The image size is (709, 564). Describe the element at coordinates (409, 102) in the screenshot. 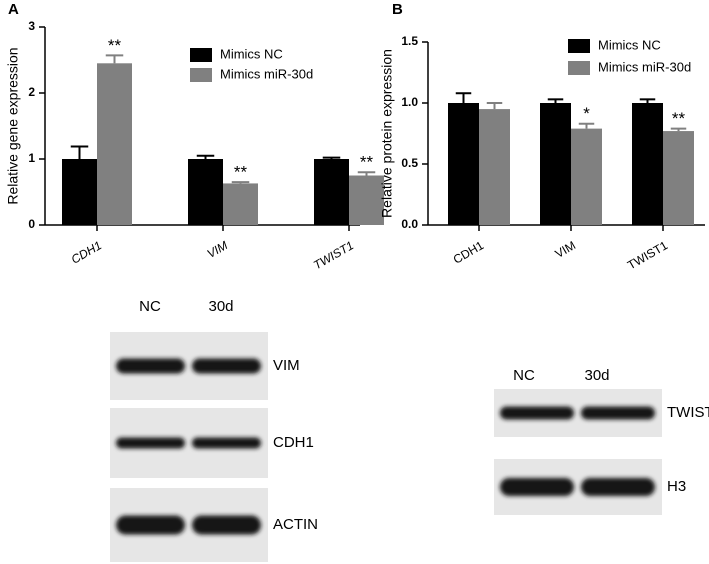

I see `y-tick-label: 1.0` at that location.